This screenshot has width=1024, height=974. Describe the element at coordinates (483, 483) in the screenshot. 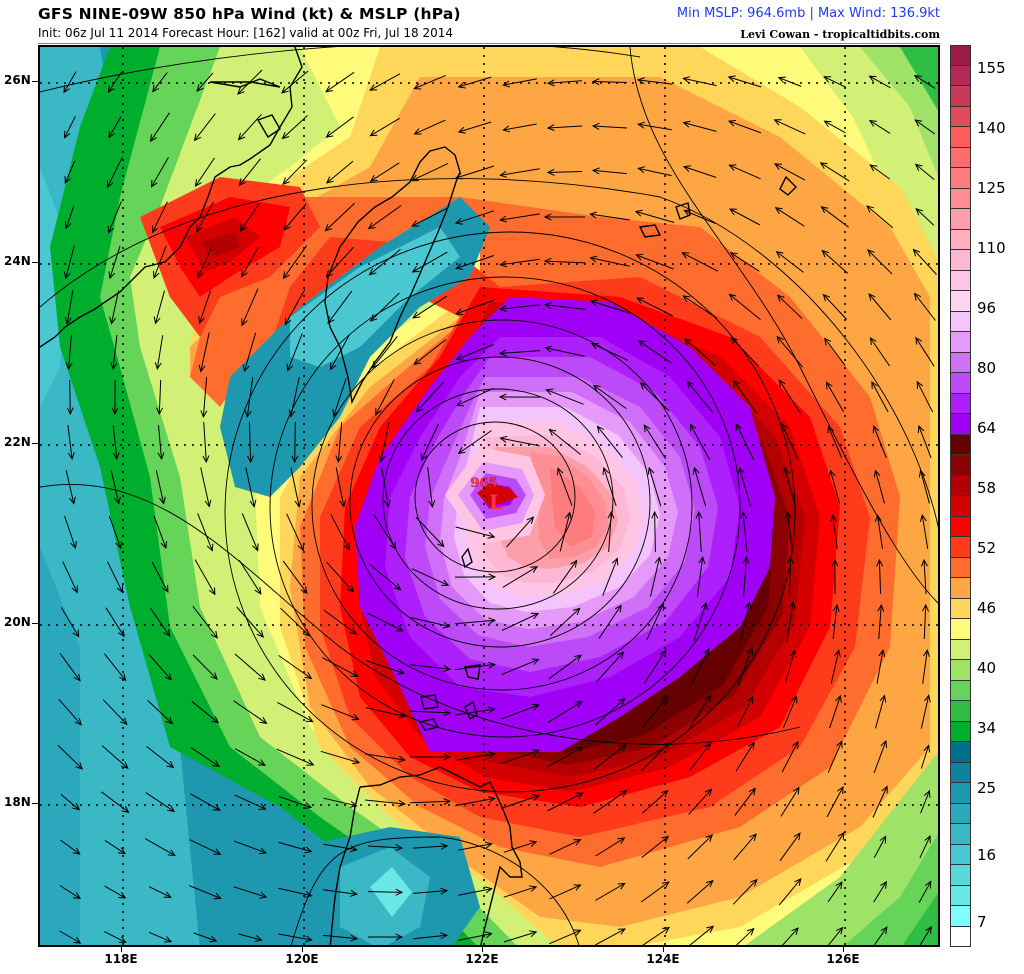

I see `svg-text: 965` at that location.